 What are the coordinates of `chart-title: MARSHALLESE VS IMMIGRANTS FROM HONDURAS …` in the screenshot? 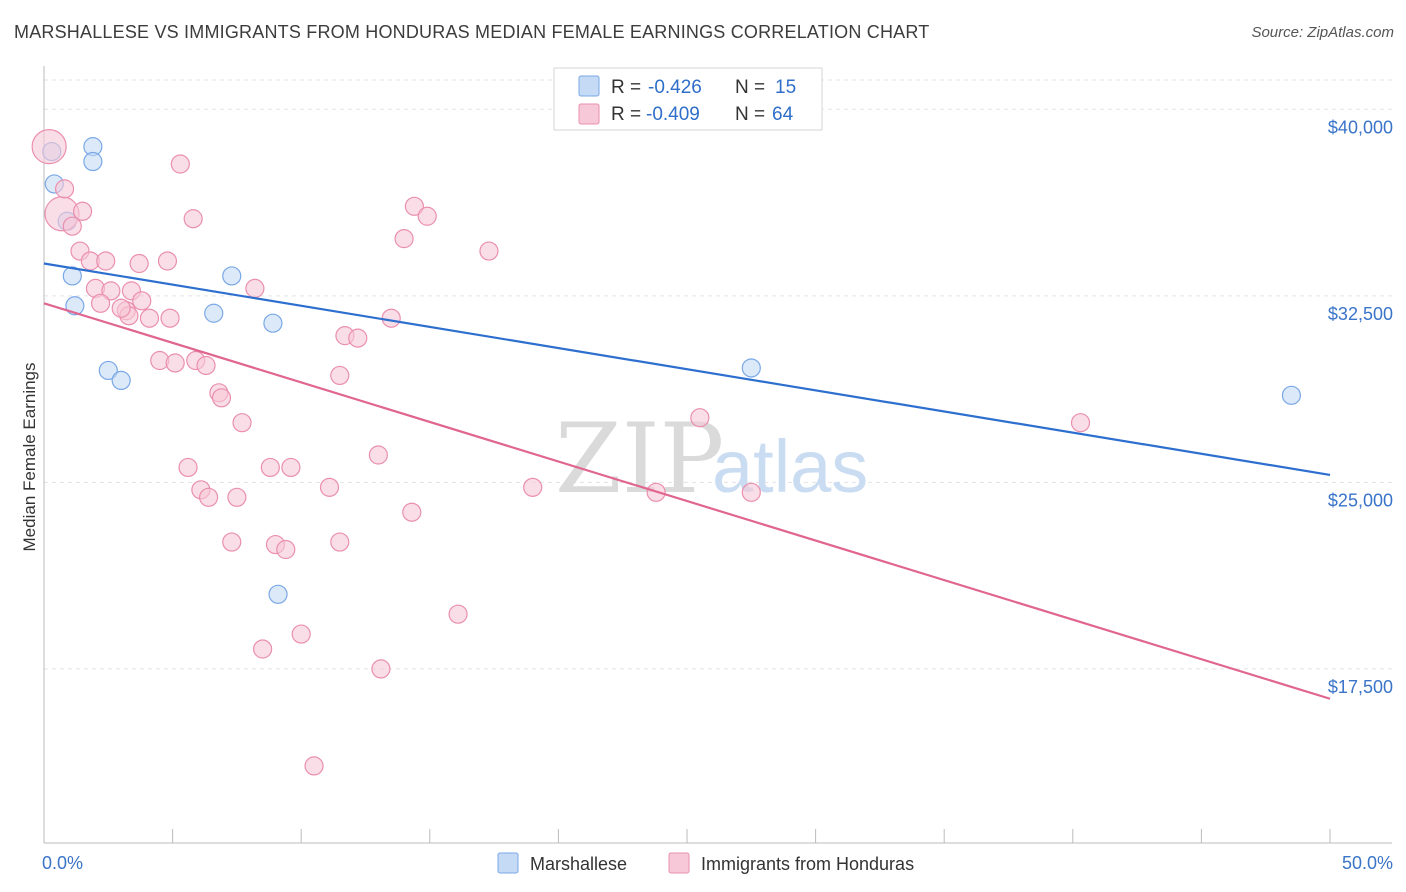 It's located at (472, 32).